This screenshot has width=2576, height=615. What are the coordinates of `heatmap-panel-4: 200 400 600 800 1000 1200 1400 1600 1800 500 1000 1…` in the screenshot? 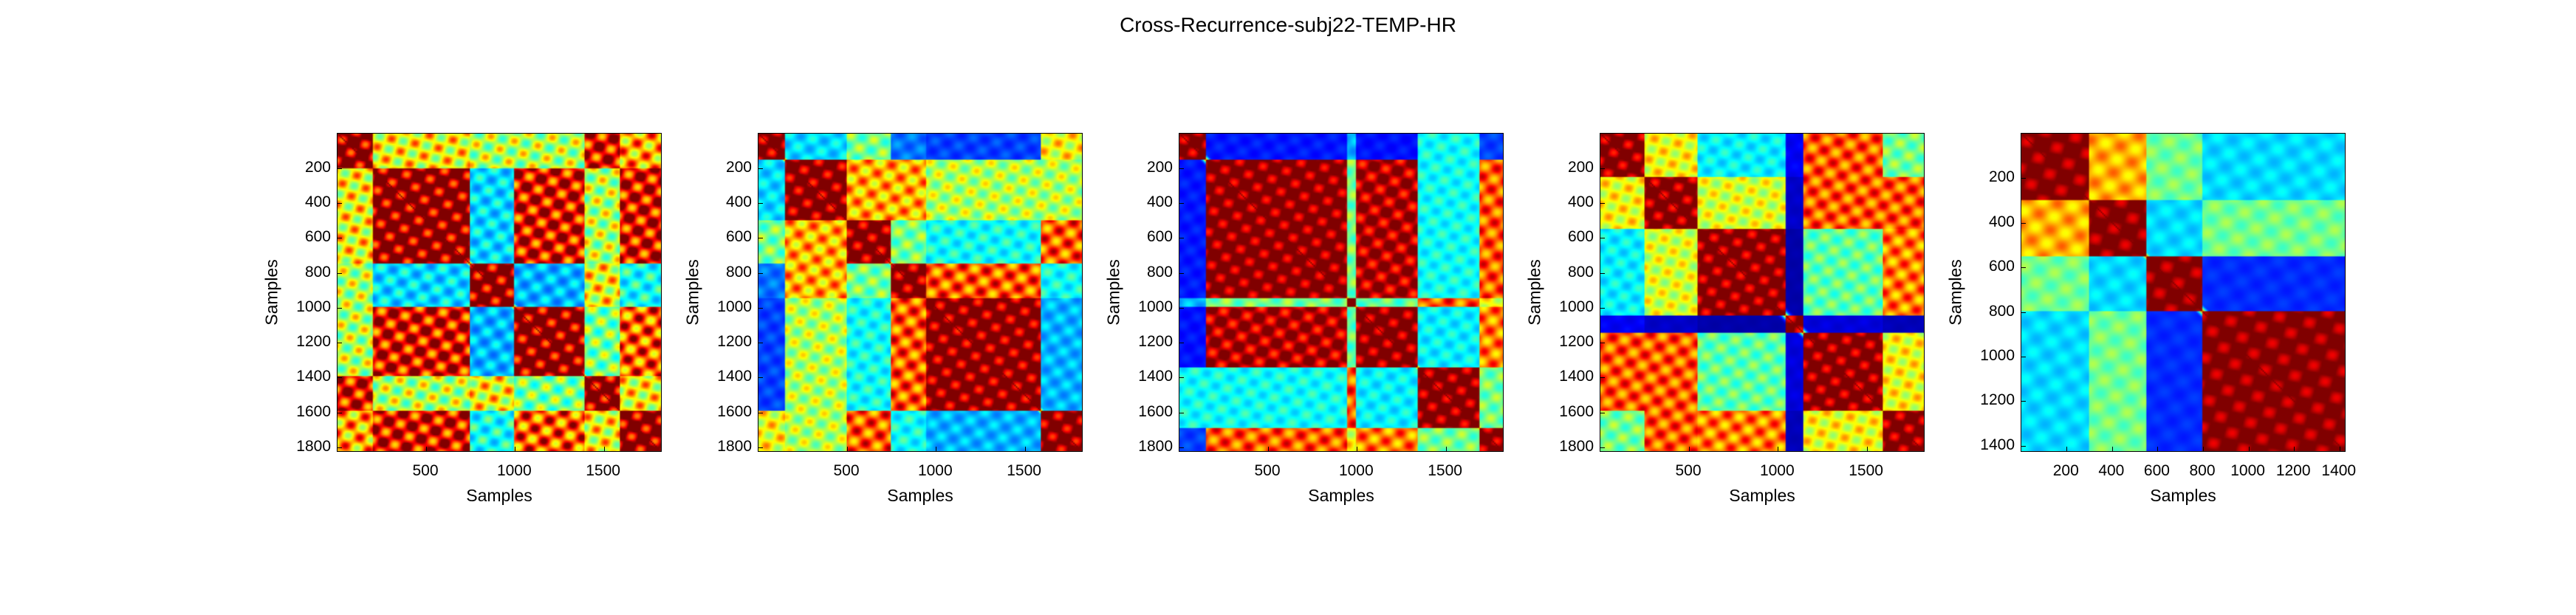 It's located at (1732, 325).